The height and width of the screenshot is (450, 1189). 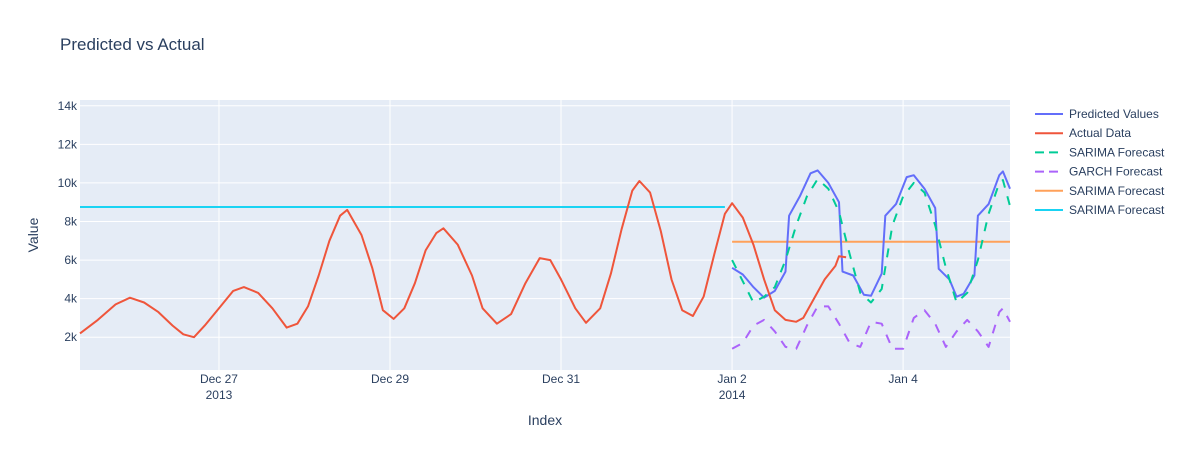 What do you see at coordinates (1100, 133) in the screenshot?
I see `legend-label-2: Actual Data` at bounding box center [1100, 133].